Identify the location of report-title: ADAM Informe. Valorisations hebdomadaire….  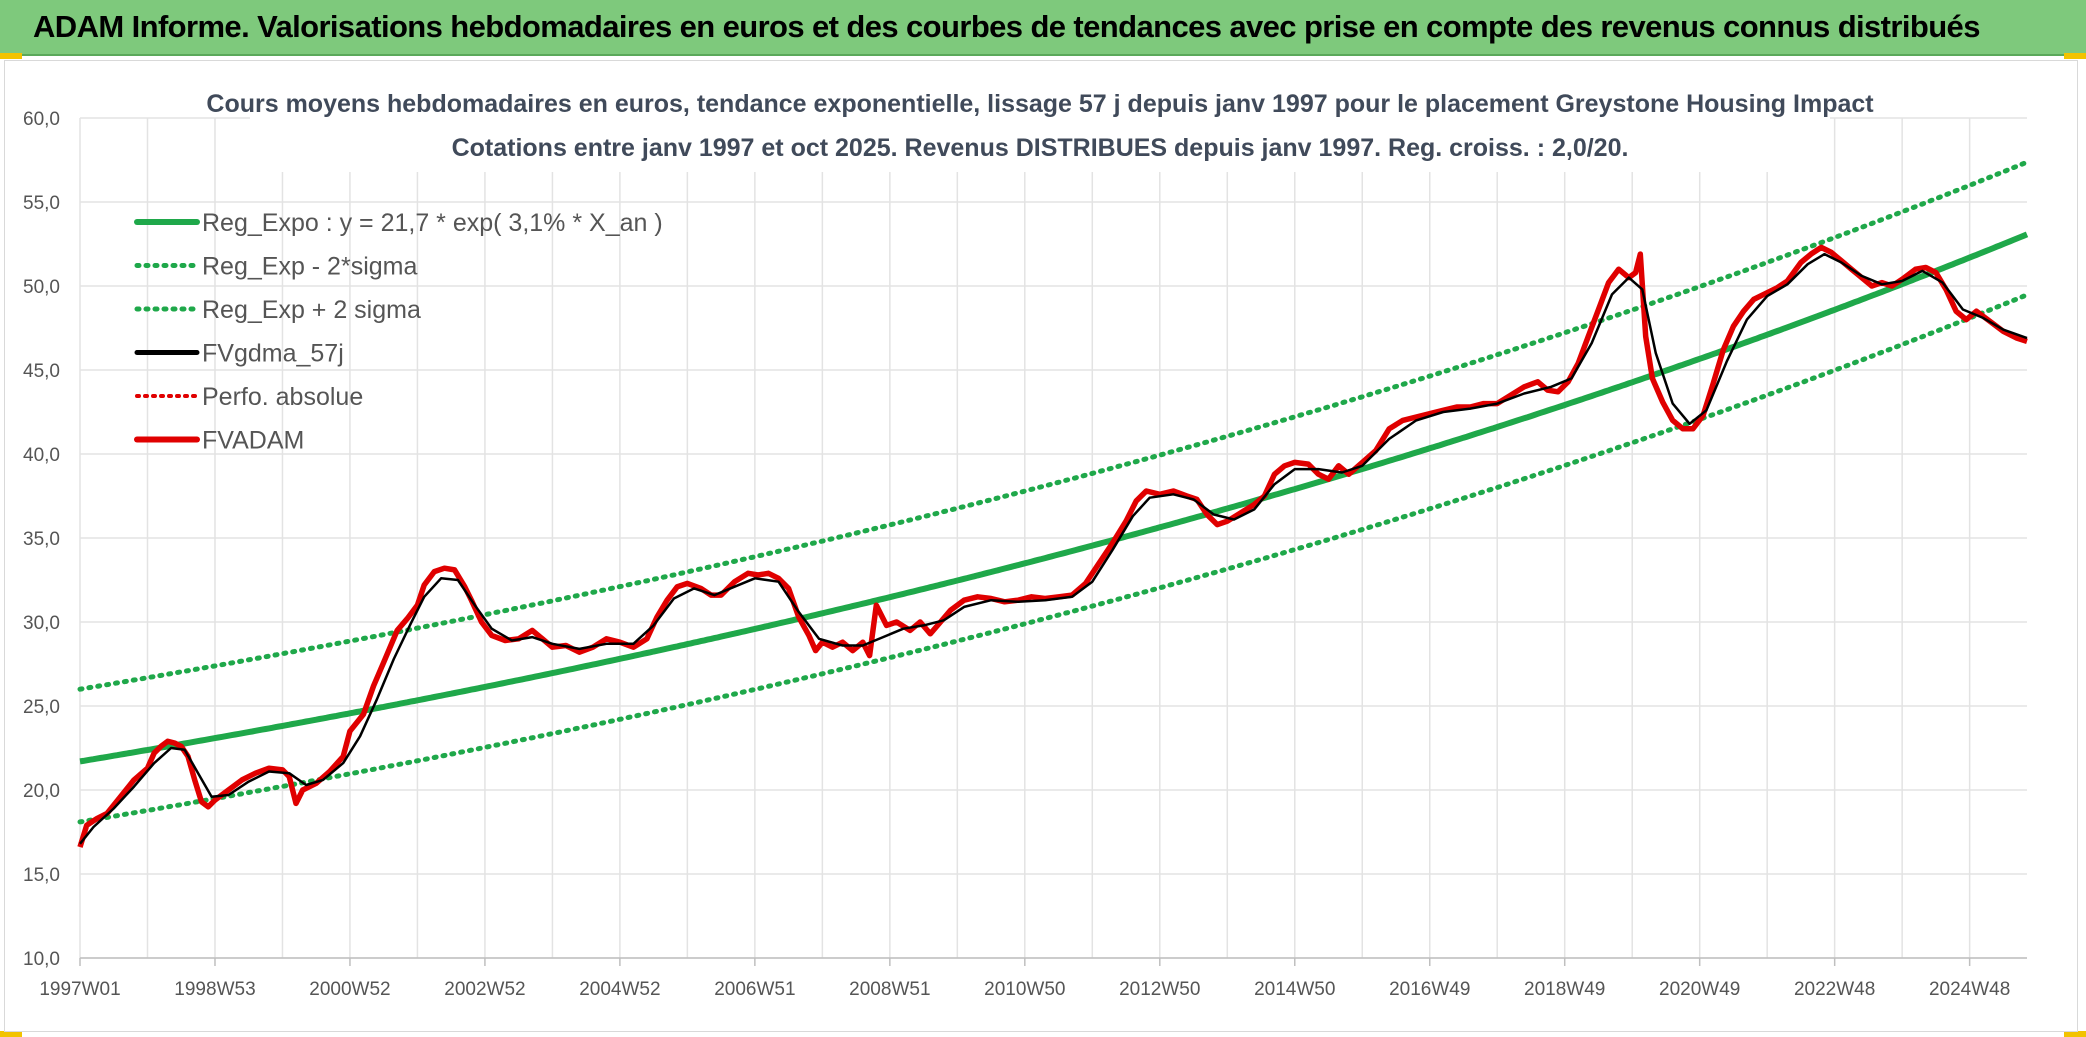
(1006, 26).